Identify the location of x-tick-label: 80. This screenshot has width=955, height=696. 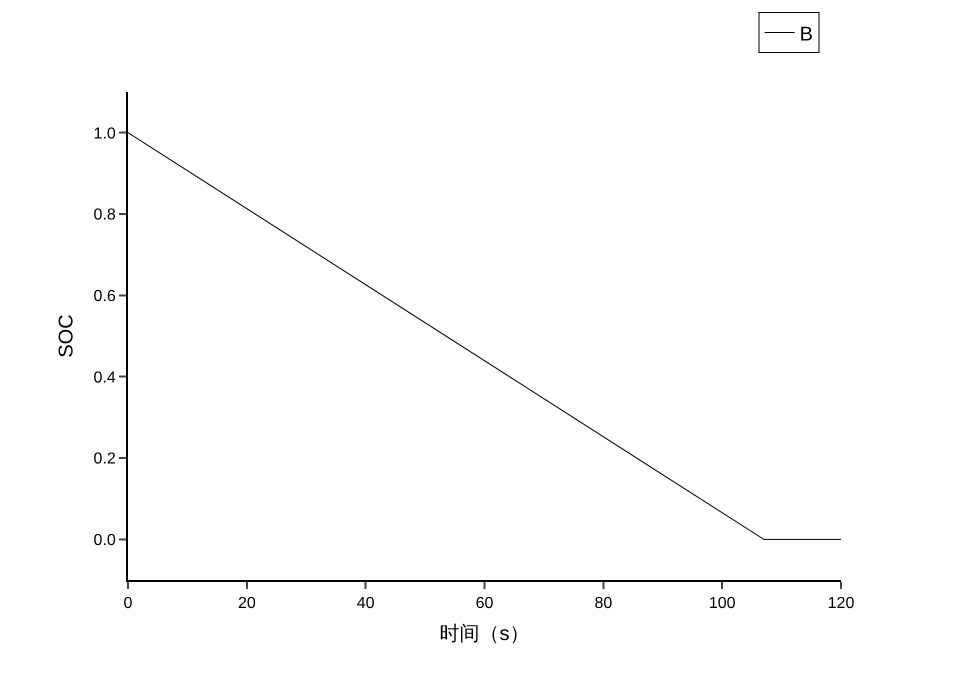
(603, 603).